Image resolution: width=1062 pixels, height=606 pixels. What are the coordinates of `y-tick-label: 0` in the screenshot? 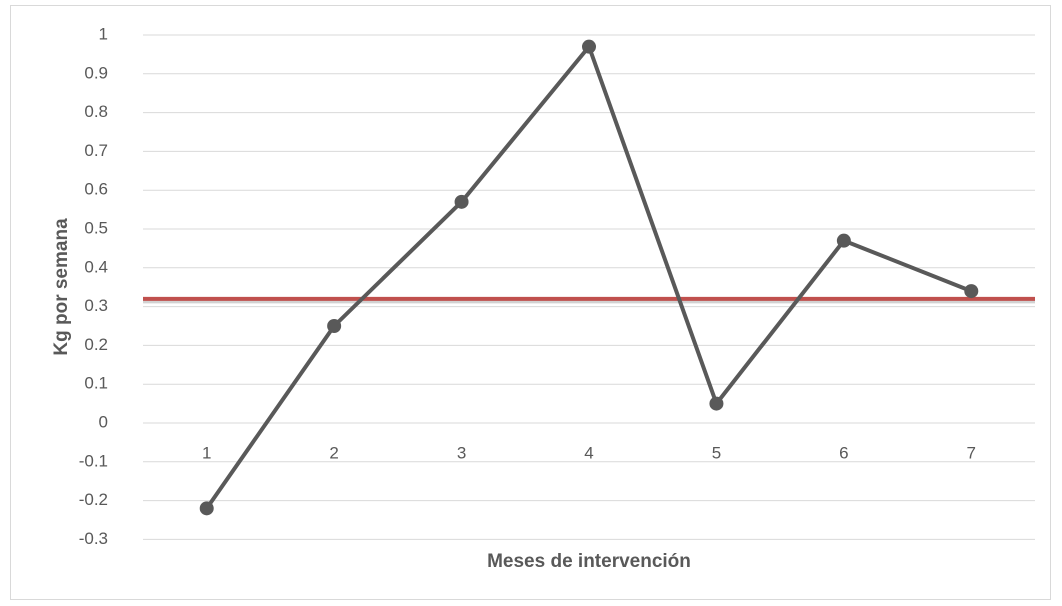 It's located at (103, 421).